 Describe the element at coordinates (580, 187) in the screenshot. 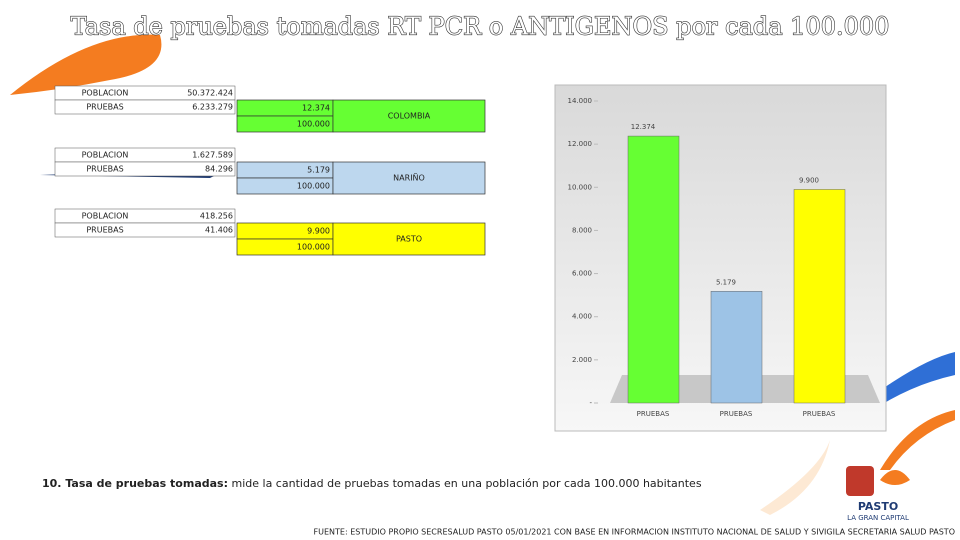

I see `y-tick-label: 10.000` at that location.